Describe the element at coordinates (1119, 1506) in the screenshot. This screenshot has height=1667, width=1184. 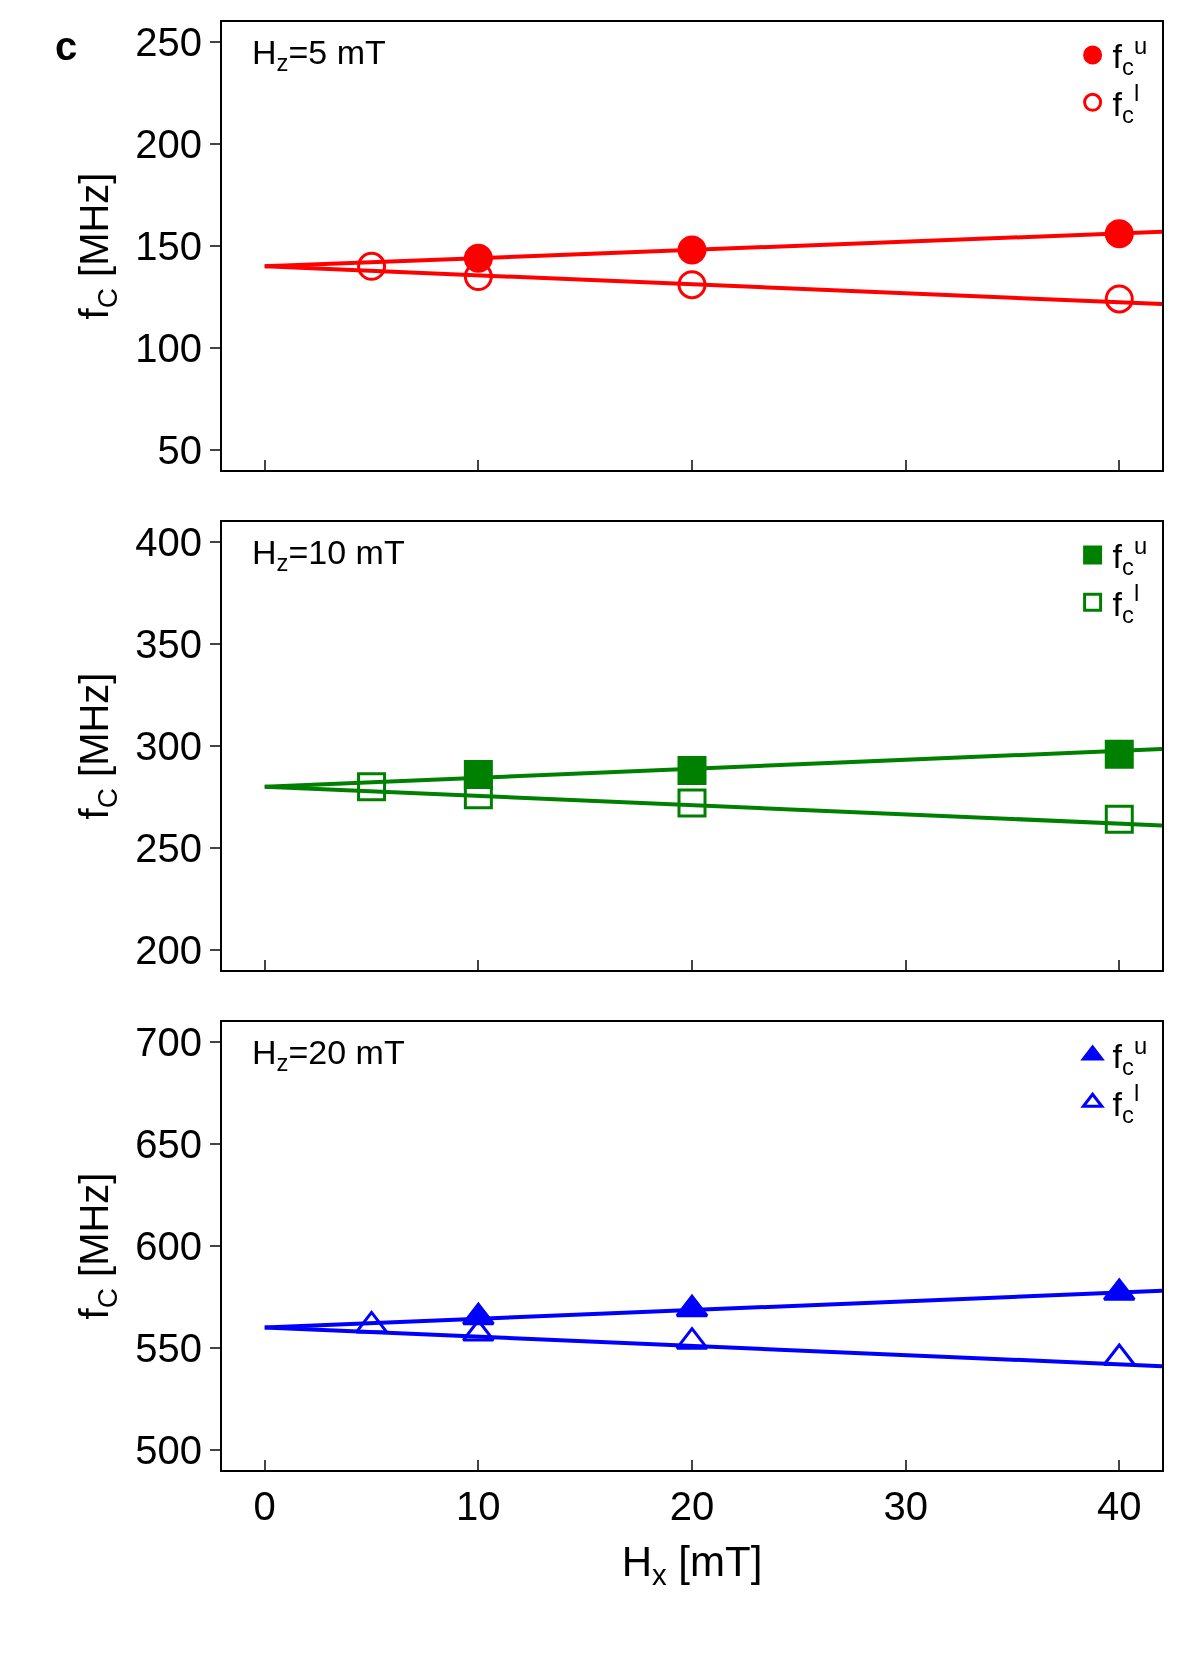
I see `x-tick-label: 40` at that location.